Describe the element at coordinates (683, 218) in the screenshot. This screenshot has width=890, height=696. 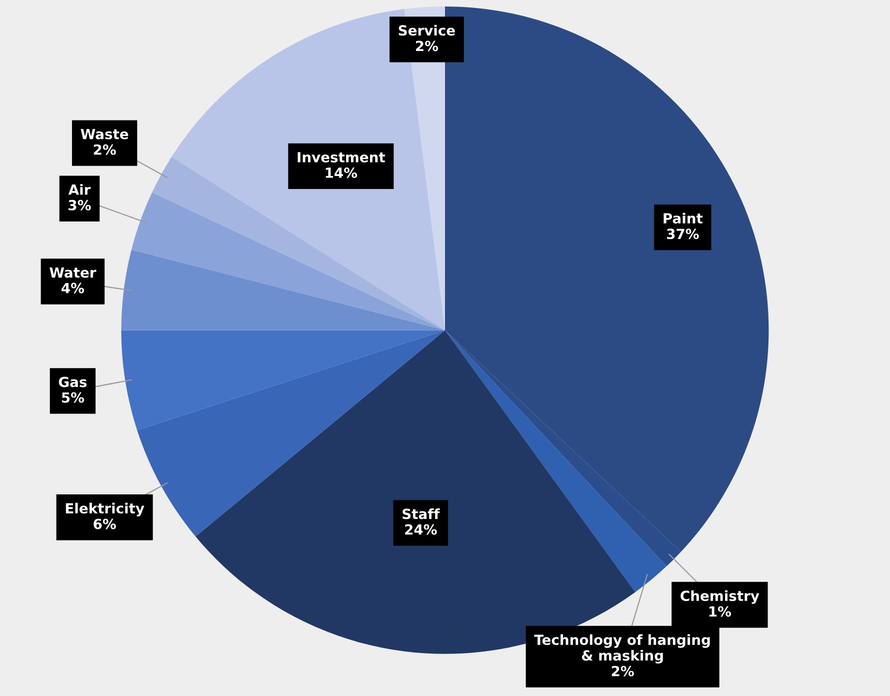
I see `slice-label: Paint` at that location.